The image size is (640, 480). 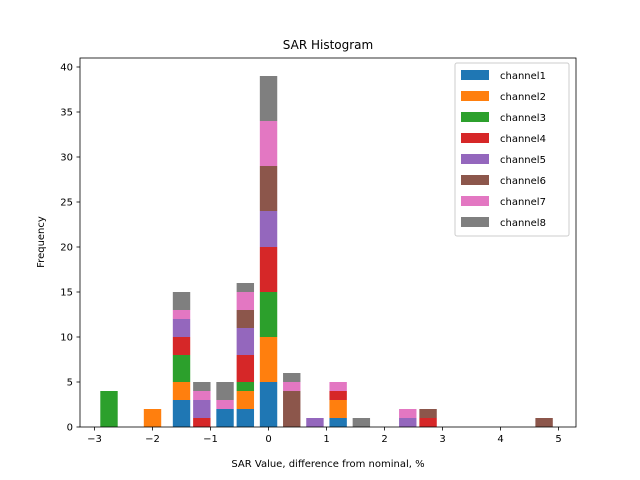 I want to click on y-tick-label: 30, so click(x=66, y=158).